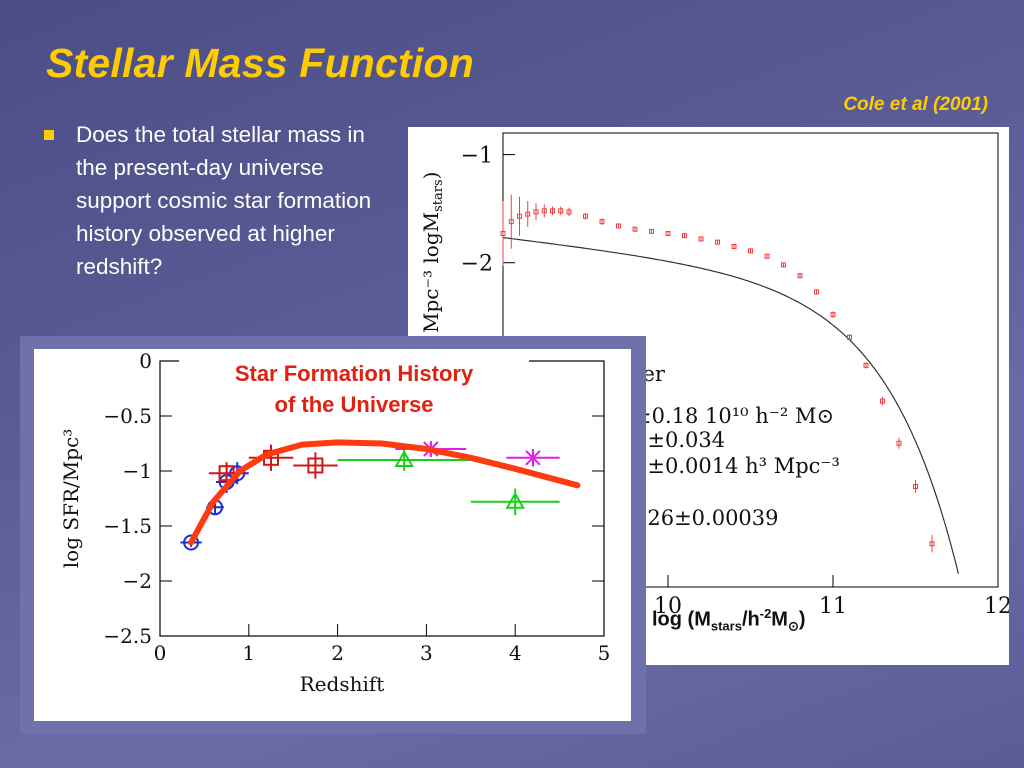  I want to click on mass-xlabel-log: log (M, so click(681, 619).